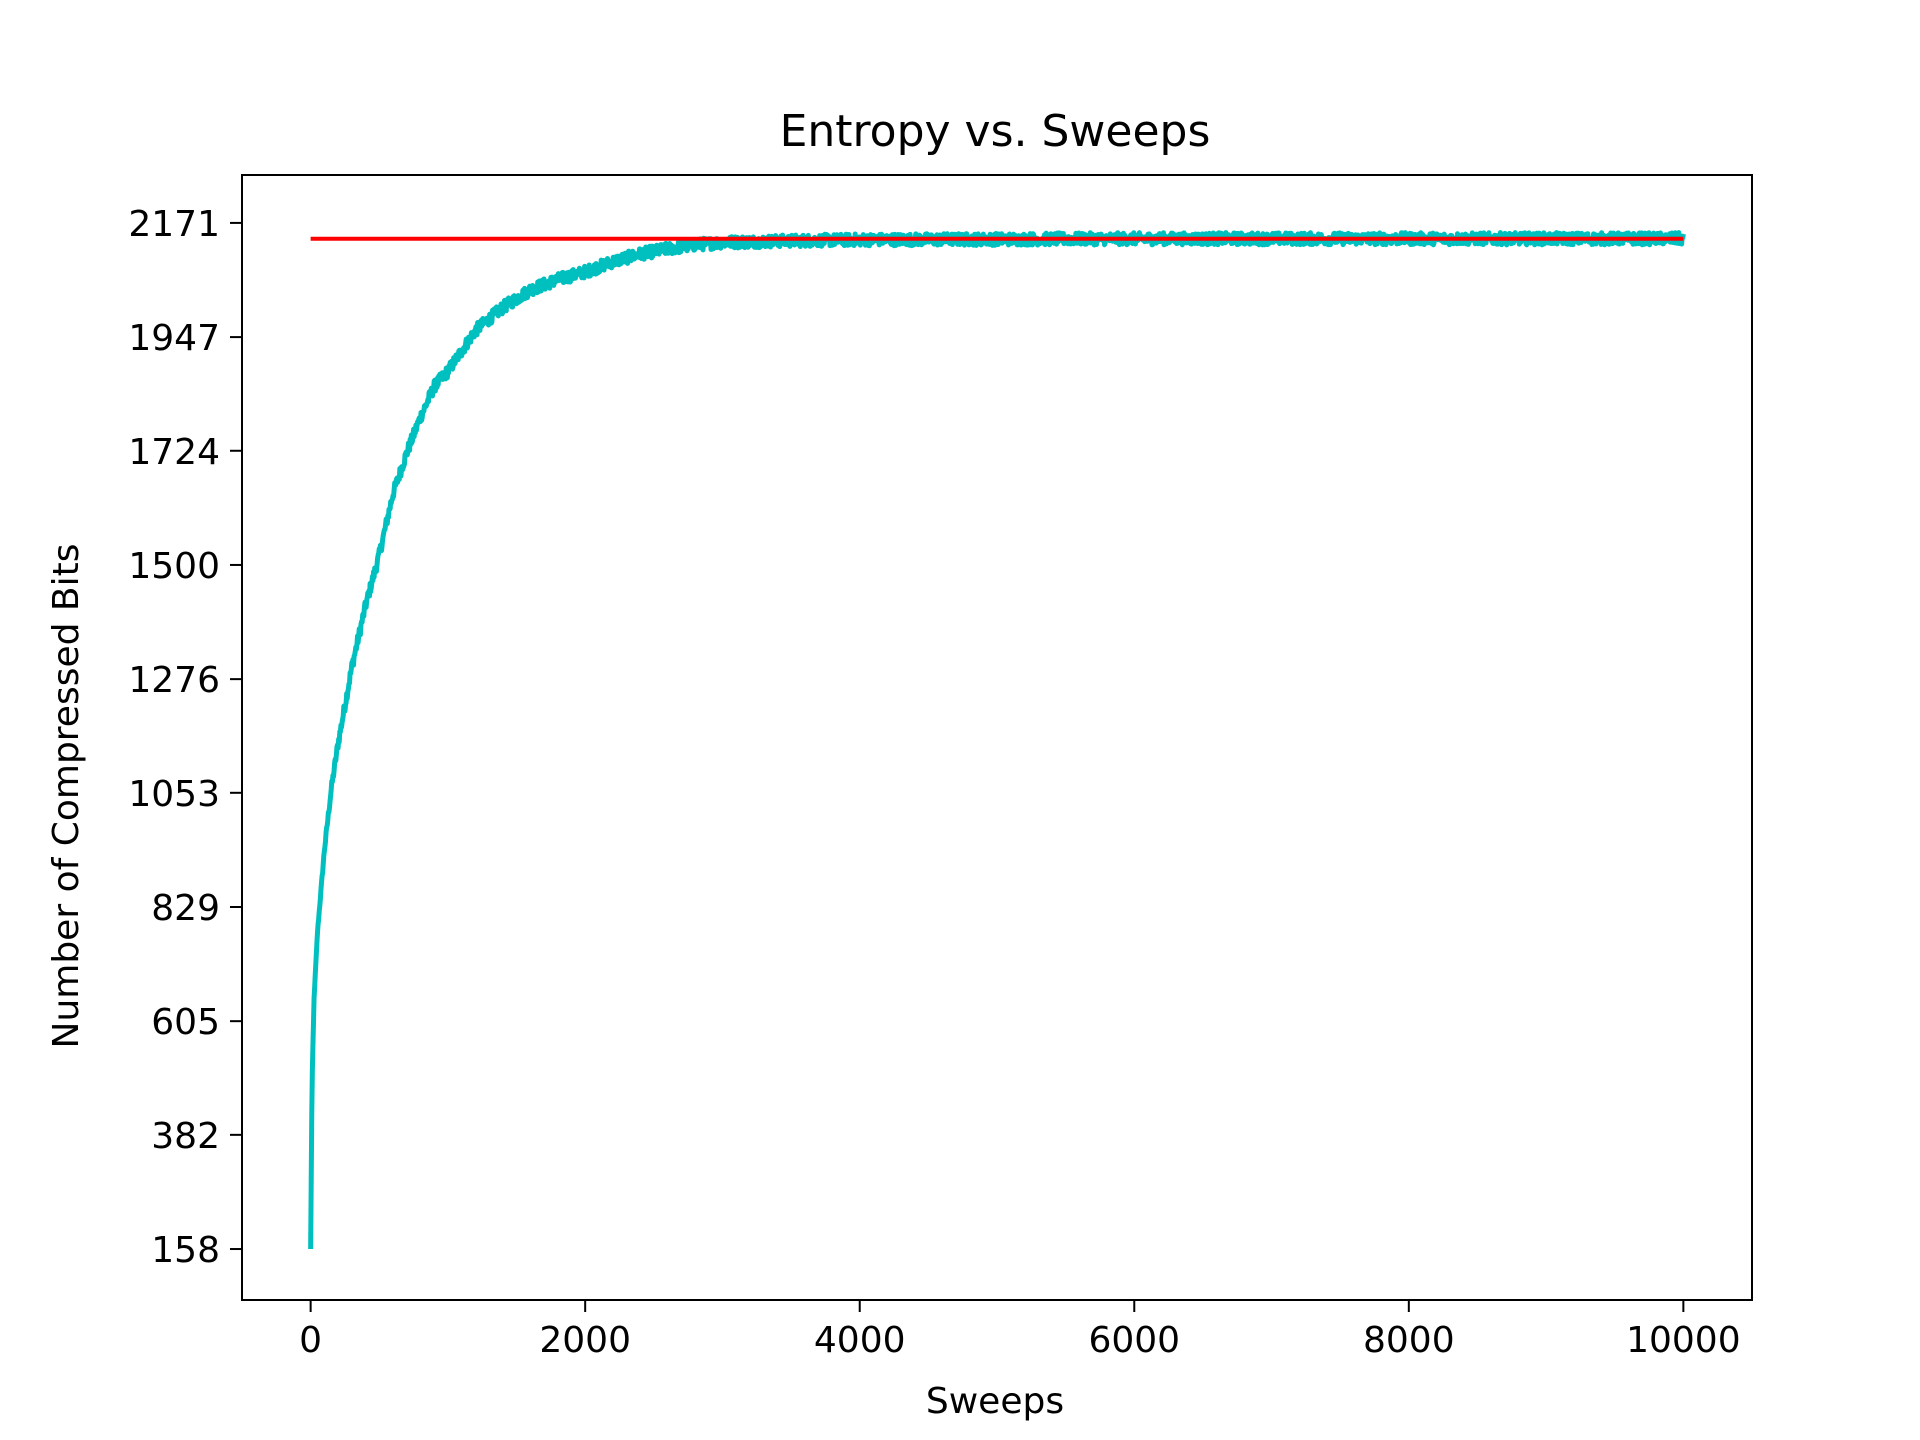 The image size is (1920, 1440). What do you see at coordinates (66, 796) in the screenshot?
I see `y-axis-label: Number of Compressed Bits` at bounding box center [66, 796].